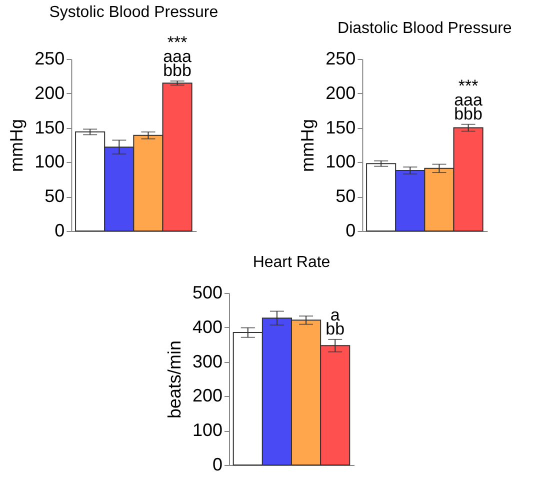 This screenshot has width=535, height=497. Describe the element at coordinates (468, 86) in the screenshot. I see `annotation: ***` at that location.